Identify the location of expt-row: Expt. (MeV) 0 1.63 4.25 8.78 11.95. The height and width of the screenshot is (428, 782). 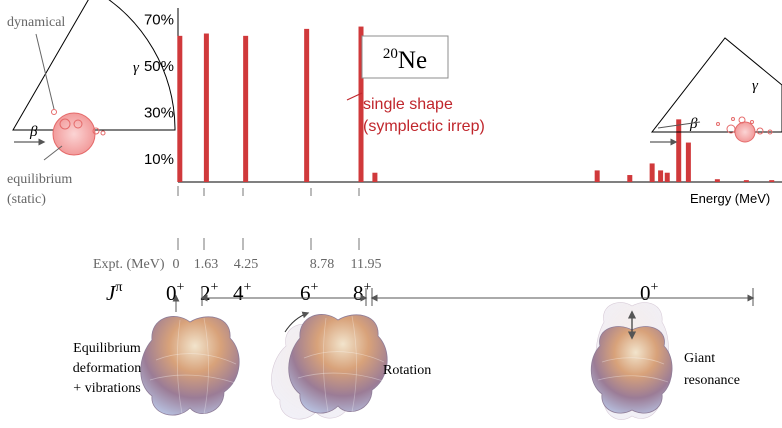
(237, 229).